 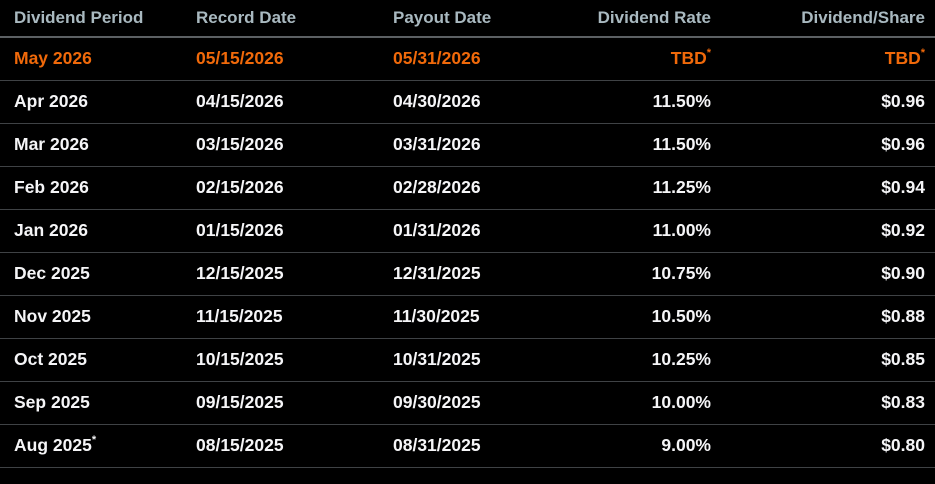 What do you see at coordinates (437, 230) in the screenshot?
I see `payout-date-cell: 01/31/2026` at bounding box center [437, 230].